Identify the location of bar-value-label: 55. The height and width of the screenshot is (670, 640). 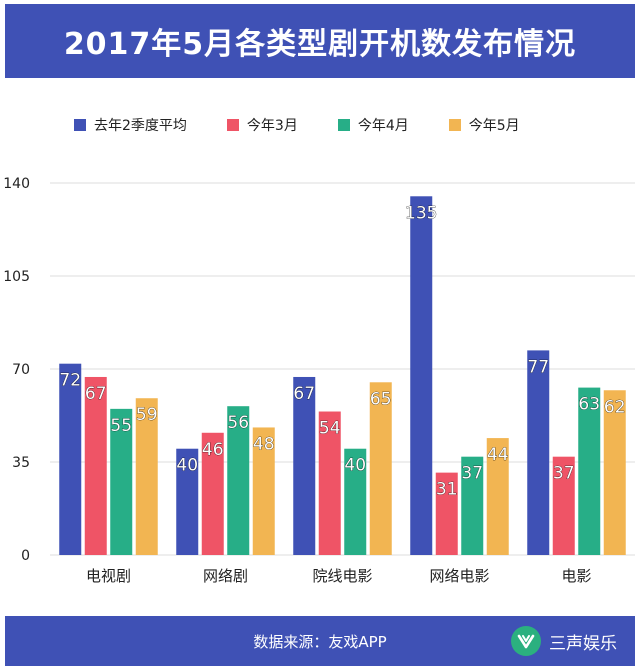
(121, 426).